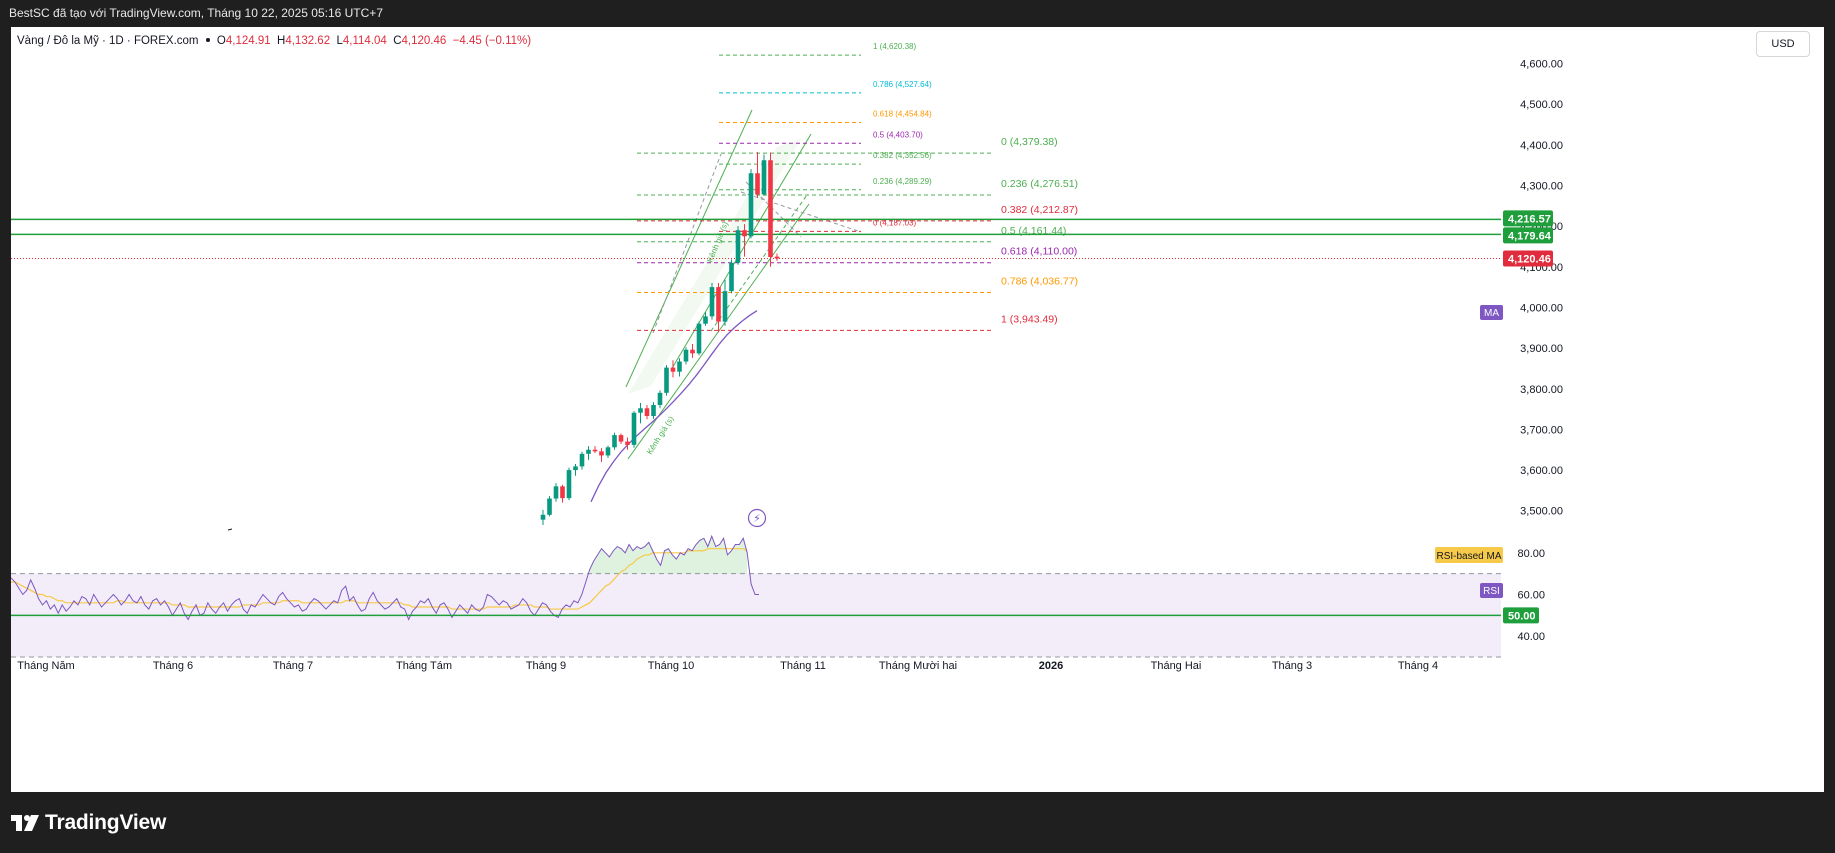  Describe the element at coordinates (221, 41) in the screenshot. I see `open-label: O` at that location.